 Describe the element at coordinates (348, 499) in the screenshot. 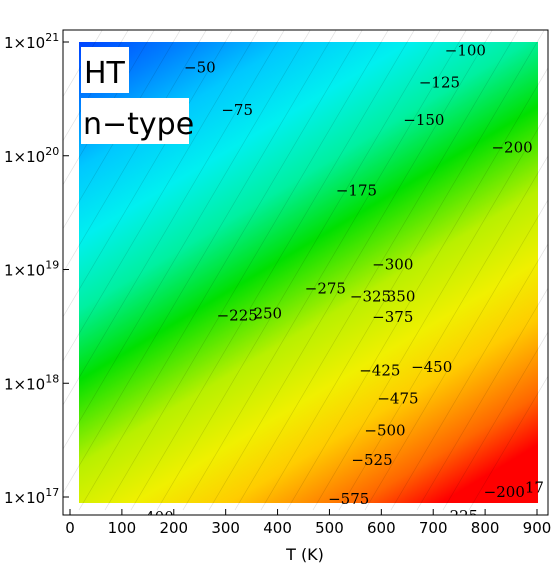

I see `contour-label: −575` at that location.